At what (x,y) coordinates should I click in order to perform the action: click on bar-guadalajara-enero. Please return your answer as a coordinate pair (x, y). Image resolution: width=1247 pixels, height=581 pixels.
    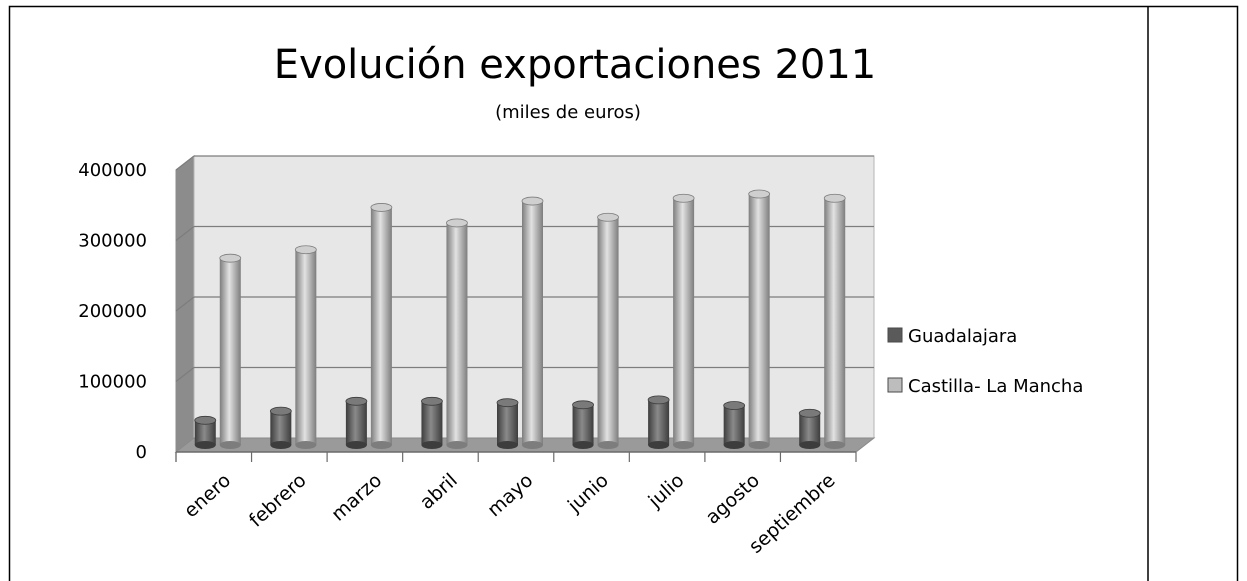
    Looking at the image, I should click on (205, 432).